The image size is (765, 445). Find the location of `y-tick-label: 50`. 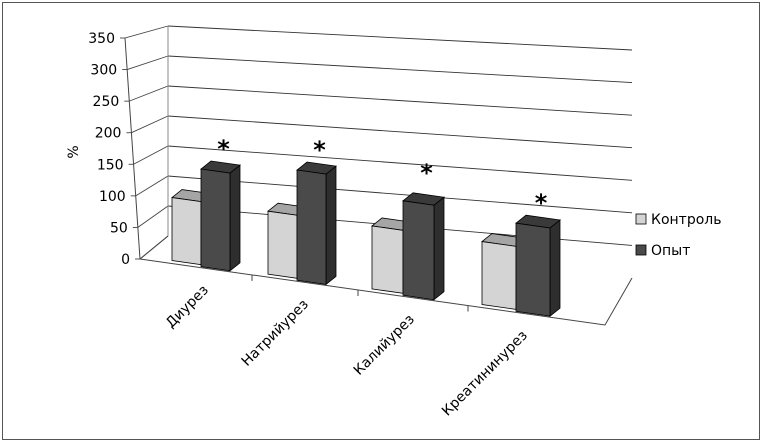

y-tick-label: 50 is located at coordinates (119, 228).